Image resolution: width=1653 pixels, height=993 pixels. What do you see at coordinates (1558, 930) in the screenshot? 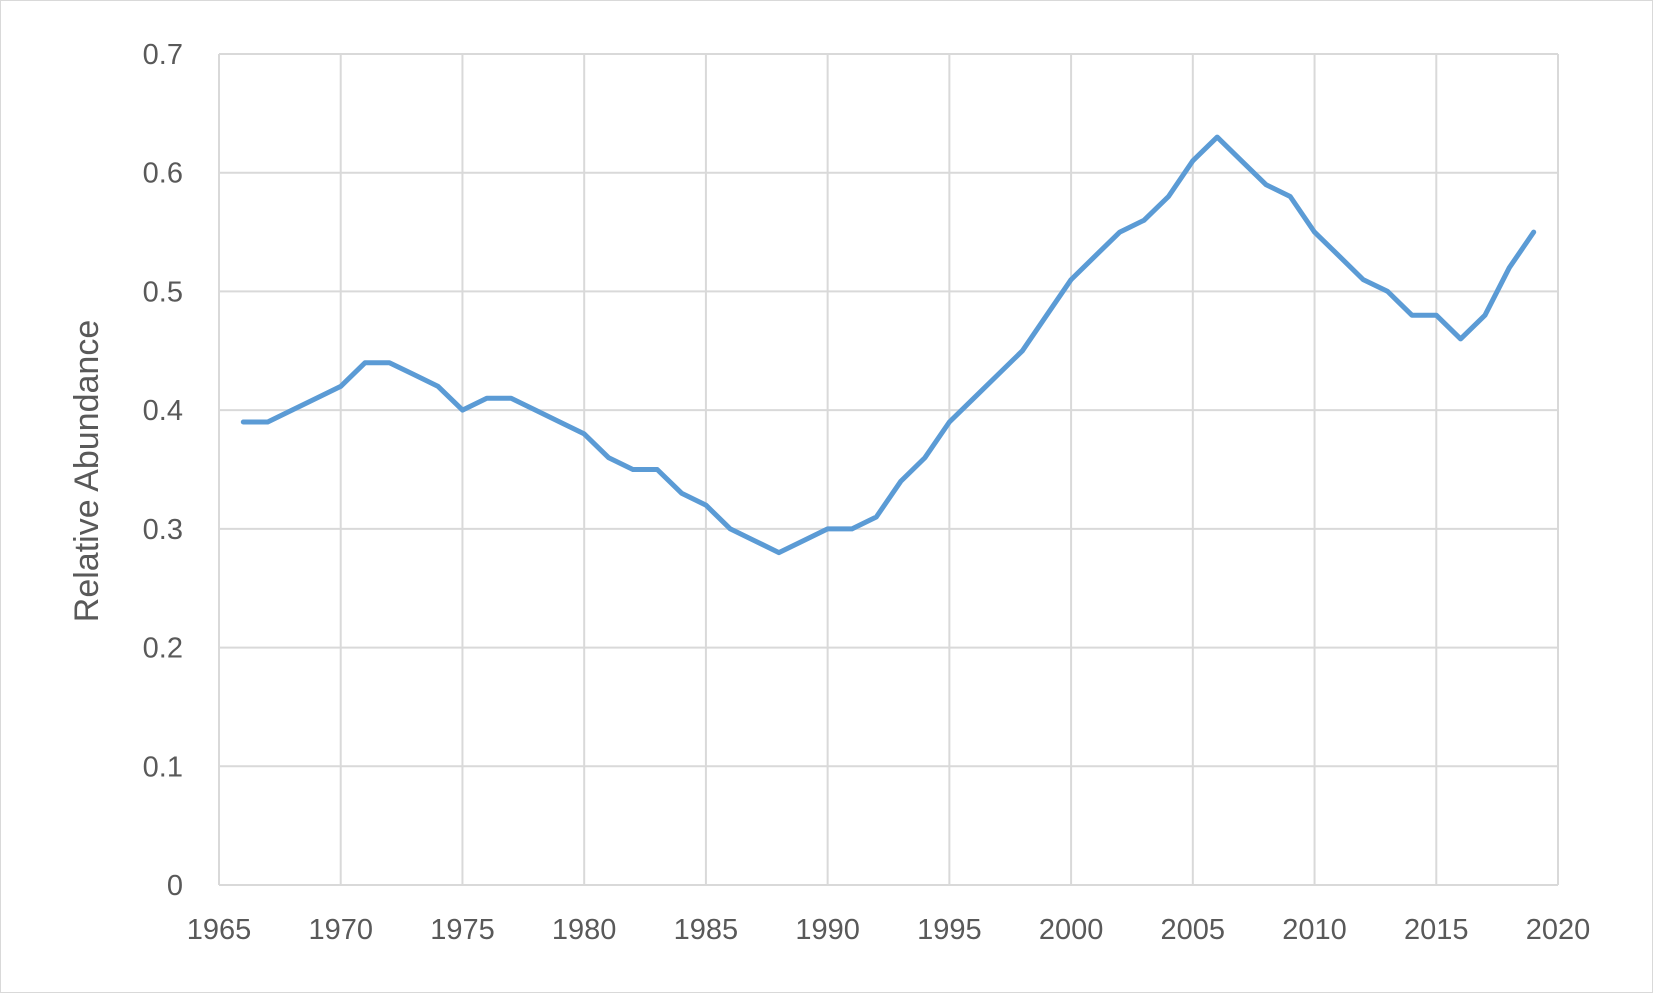
I see `x-tick-label: 2020` at bounding box center [1558, 930].